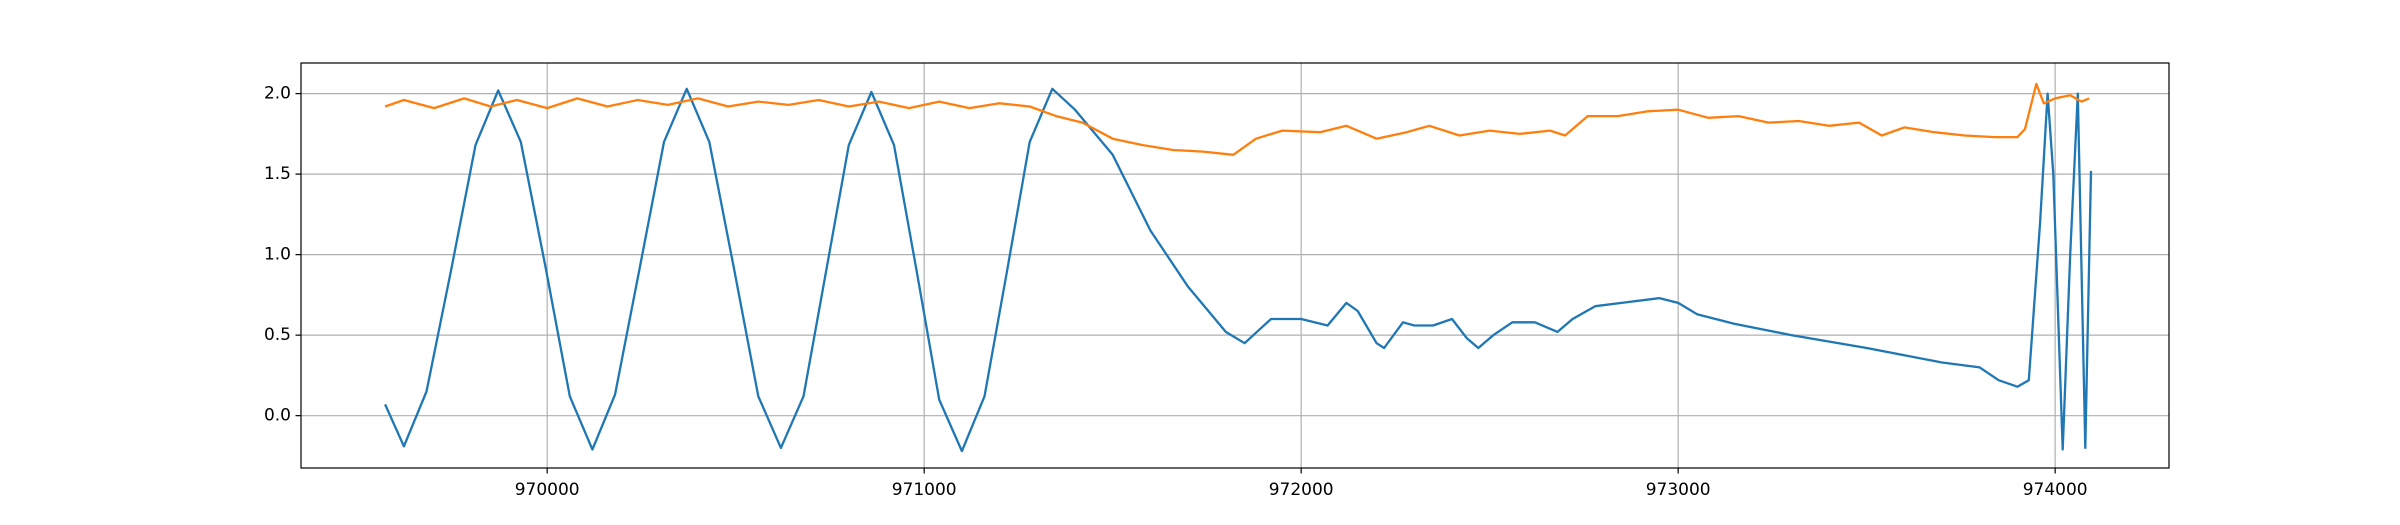 The height and width of the screenshot is (525, 2400). Describe the element at coordinates (924, 490) in the screenshot. I see `x-tick-label: 971000` at that location.